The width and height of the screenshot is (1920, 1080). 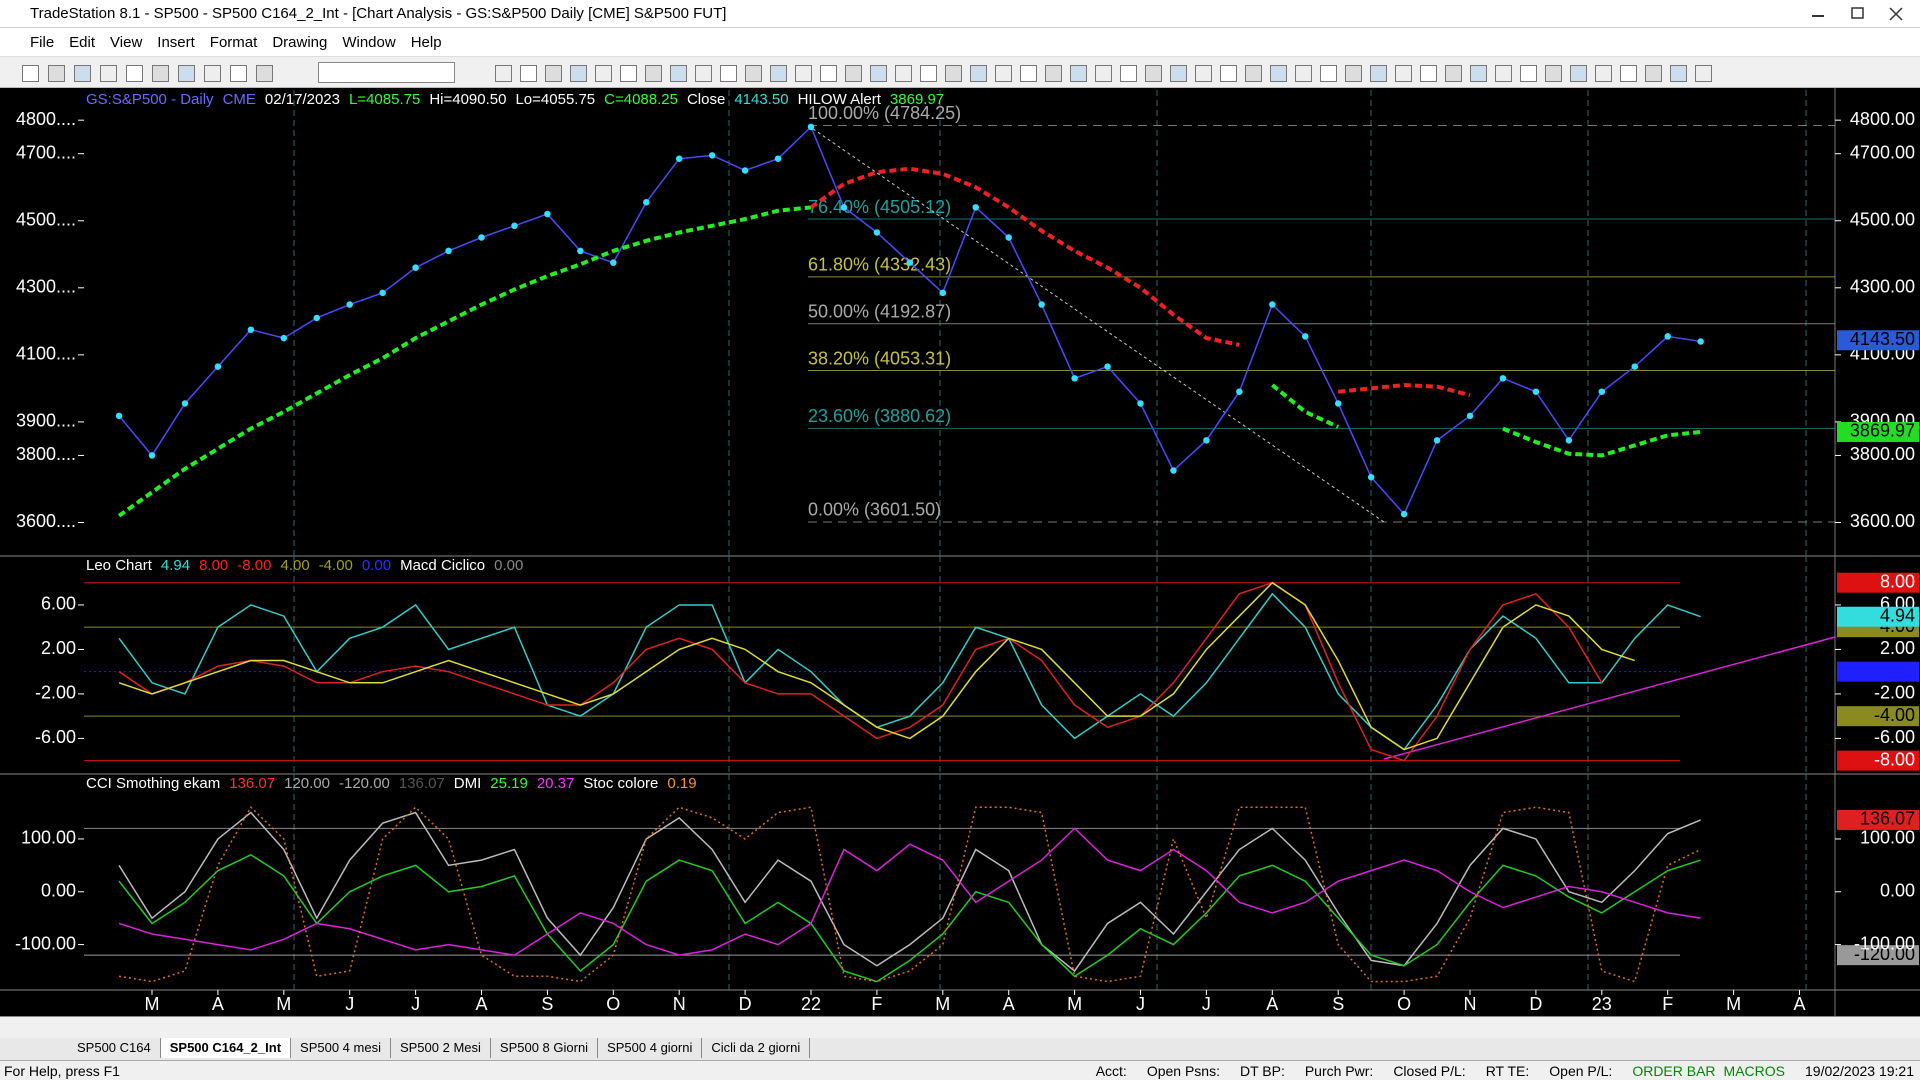 What do you see at coordinates (1878, 671) in the screenshot?
I see `level-box` at bounding box center [1878, 671].